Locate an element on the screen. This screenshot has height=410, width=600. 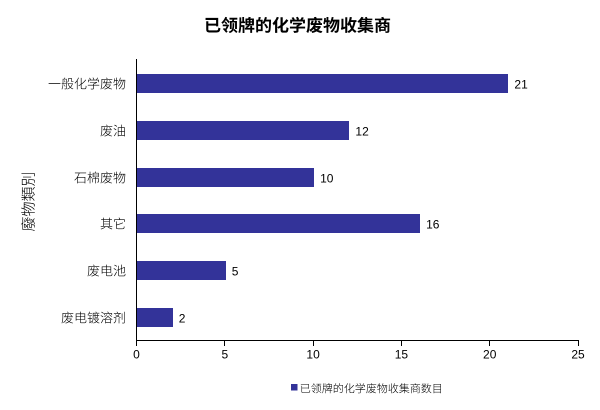
svg-text: 0 is located at coordinates (136, 355).